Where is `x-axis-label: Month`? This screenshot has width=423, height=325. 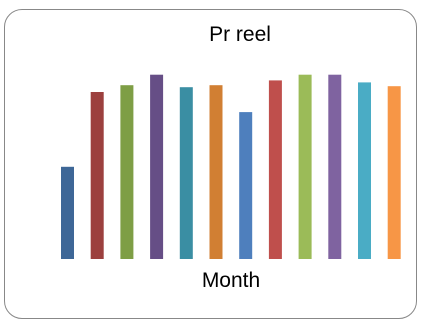
x-axis-label: Month is located at coordinates (231, 280).